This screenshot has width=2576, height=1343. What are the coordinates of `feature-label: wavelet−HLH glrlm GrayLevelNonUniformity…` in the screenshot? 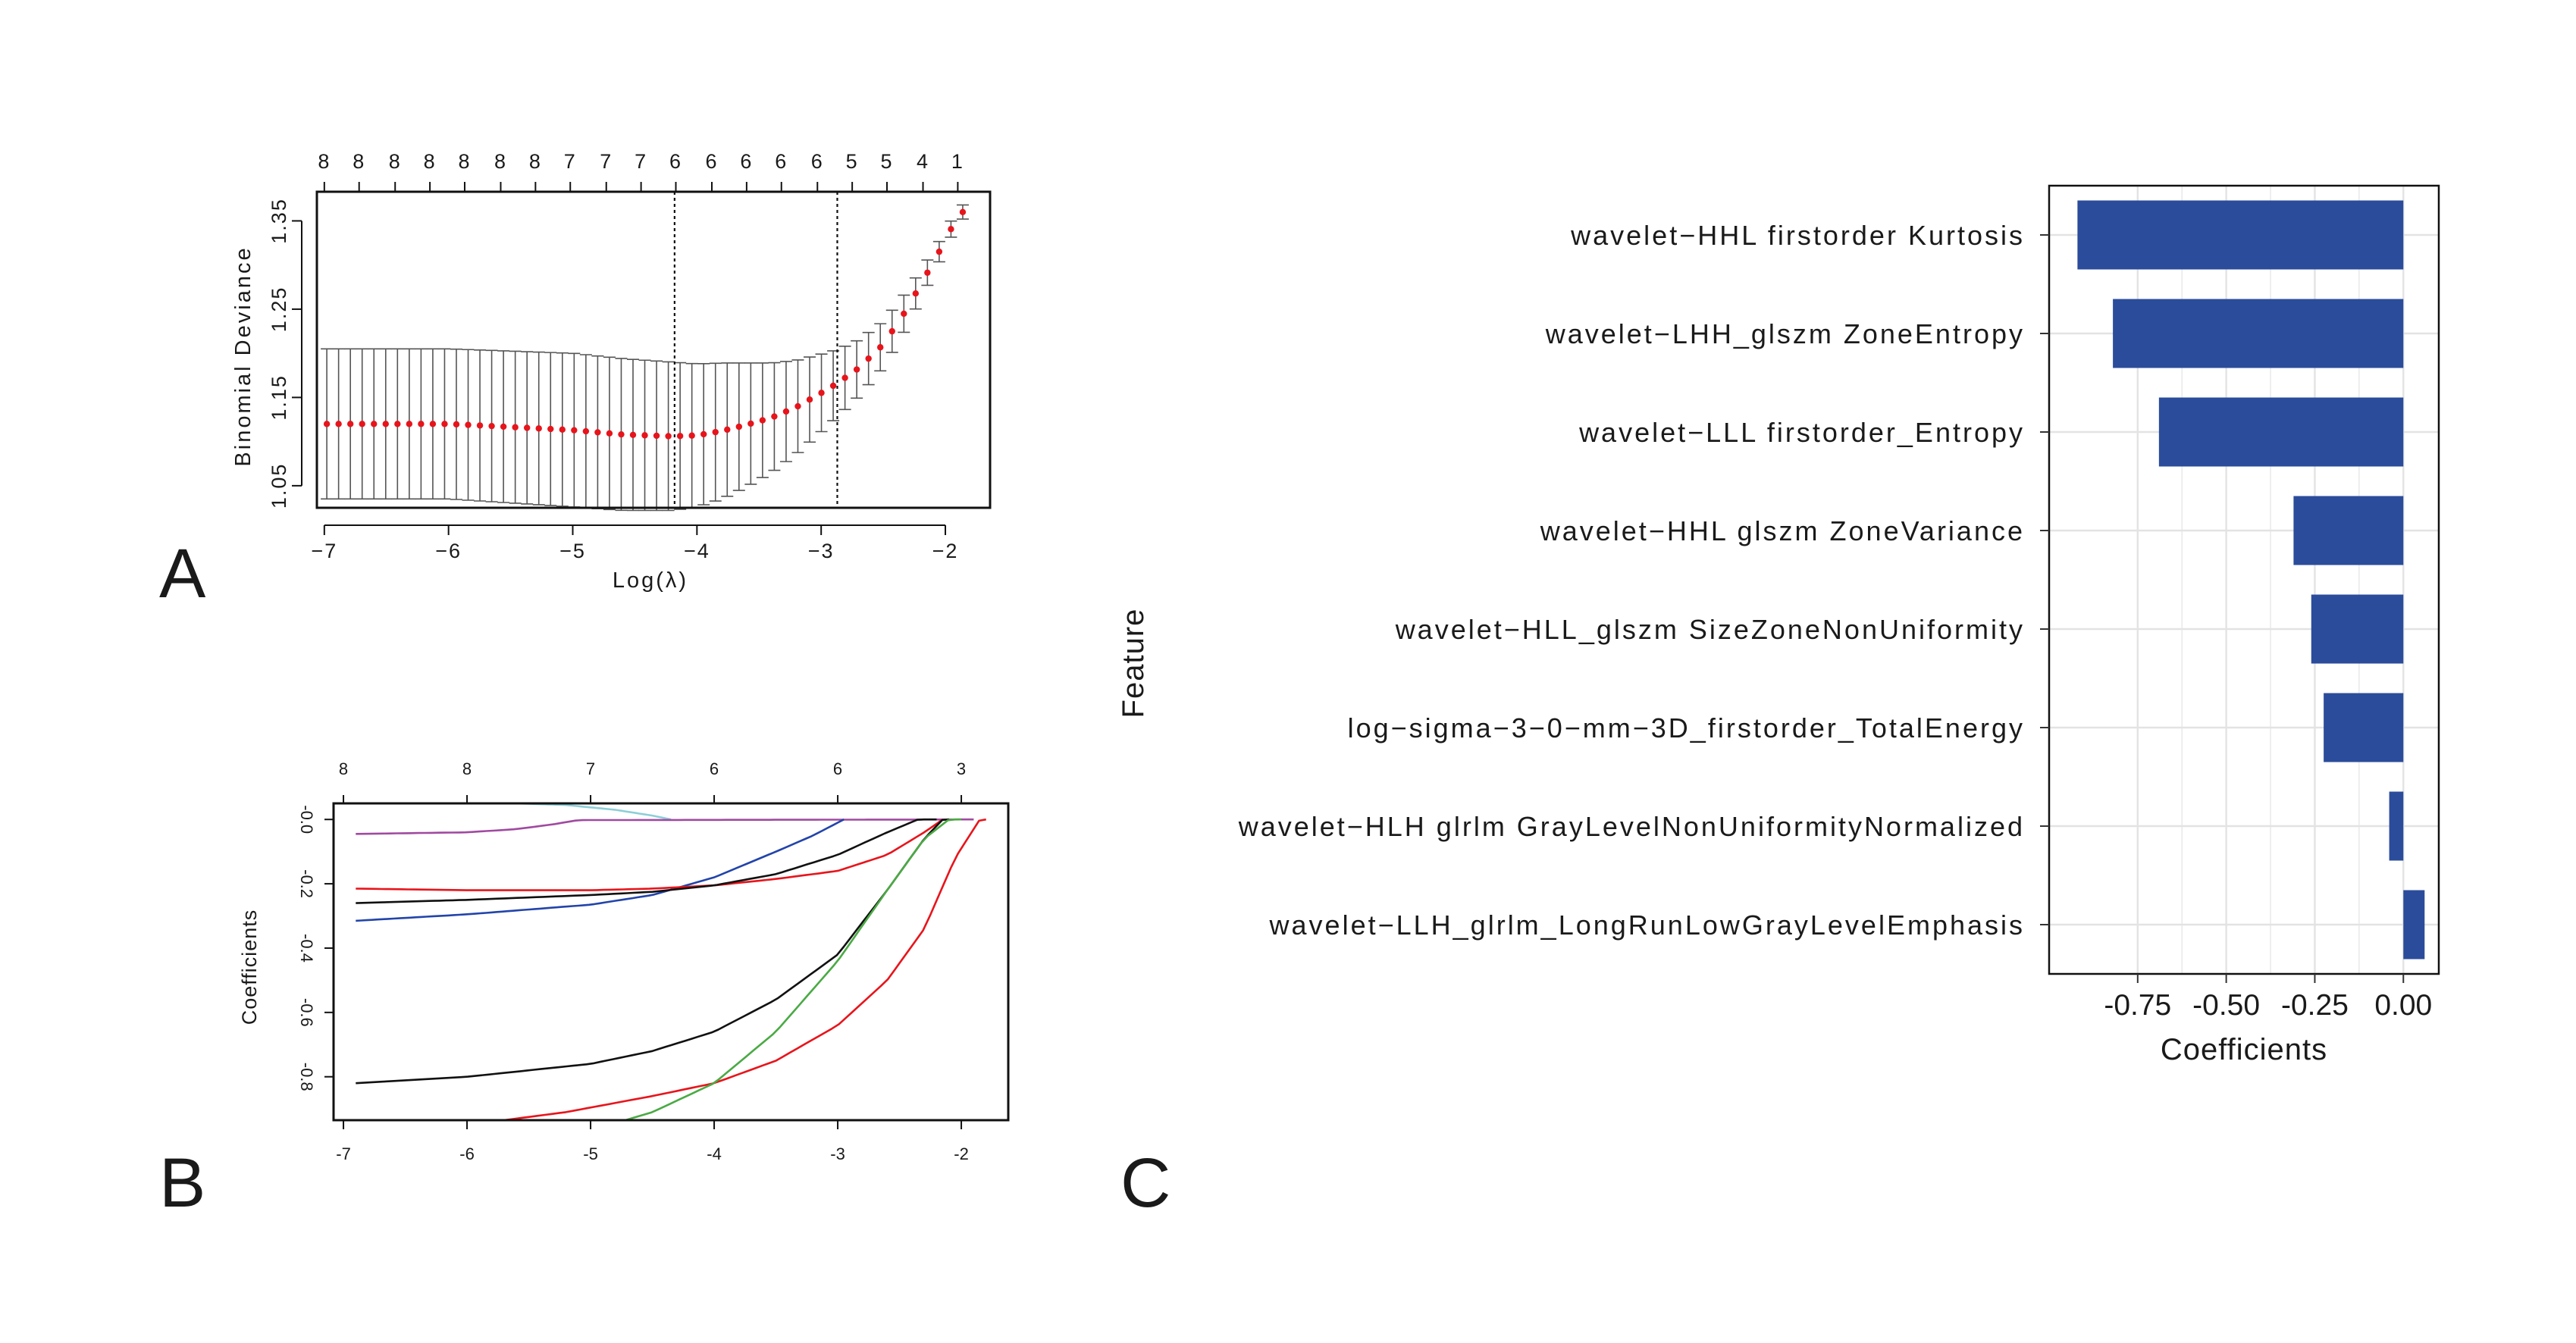 It's located at (1631, 826).